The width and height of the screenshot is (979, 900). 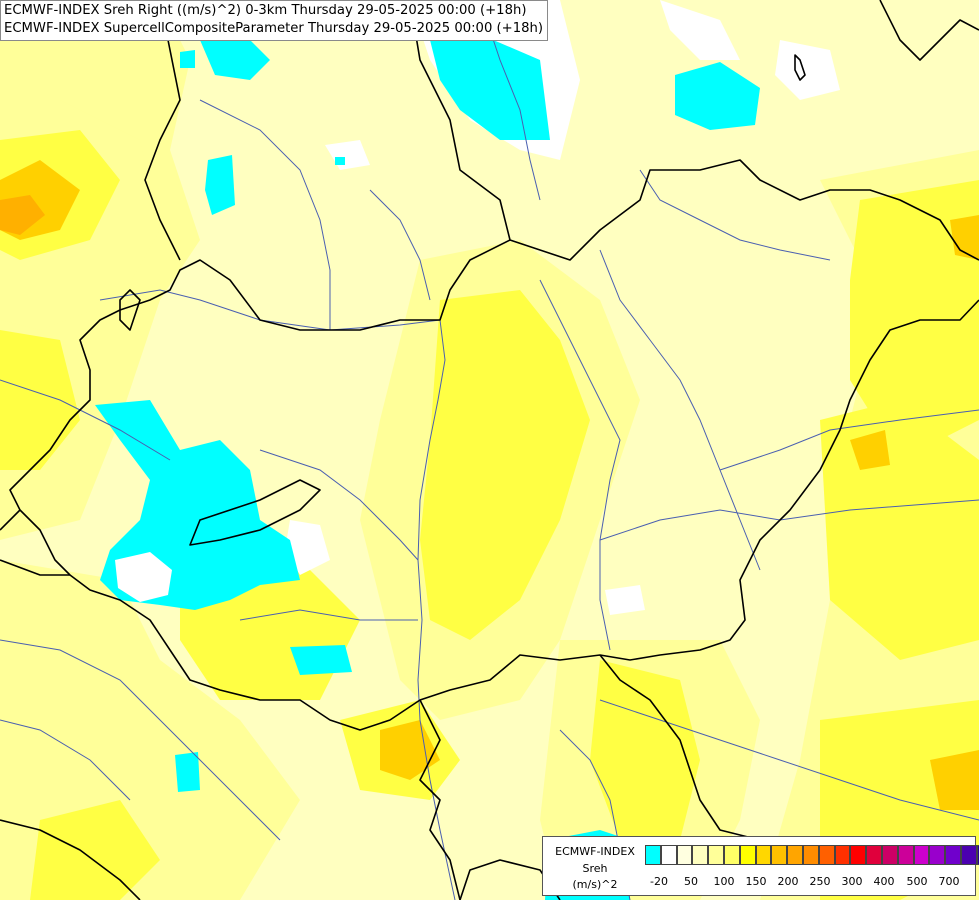 I want to click on legend-tick-label: 300, so click(x=852, y=881).